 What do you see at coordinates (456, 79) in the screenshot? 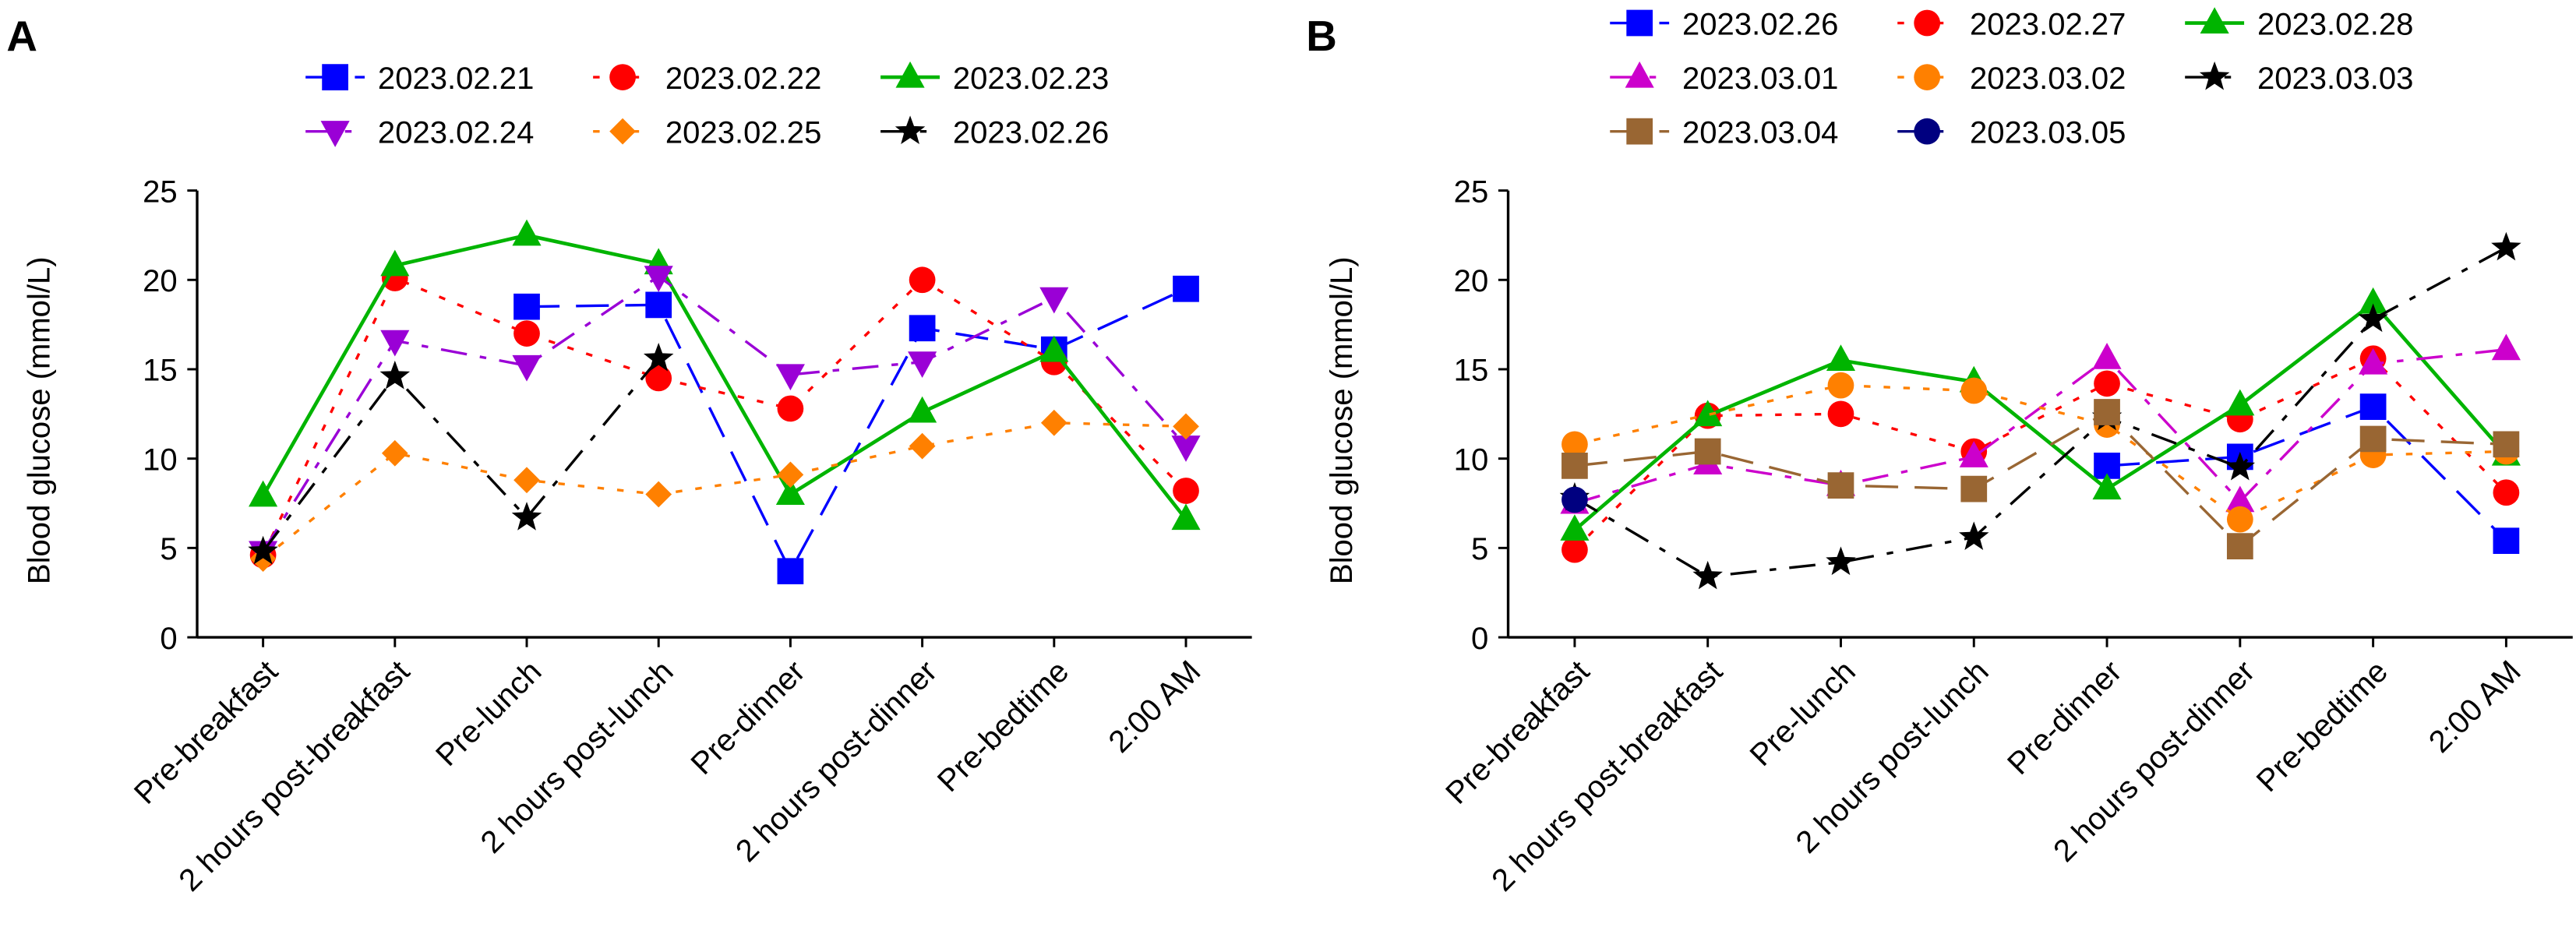
I see `legend-label: 2023.02.21` at bounding box center [456, 79].